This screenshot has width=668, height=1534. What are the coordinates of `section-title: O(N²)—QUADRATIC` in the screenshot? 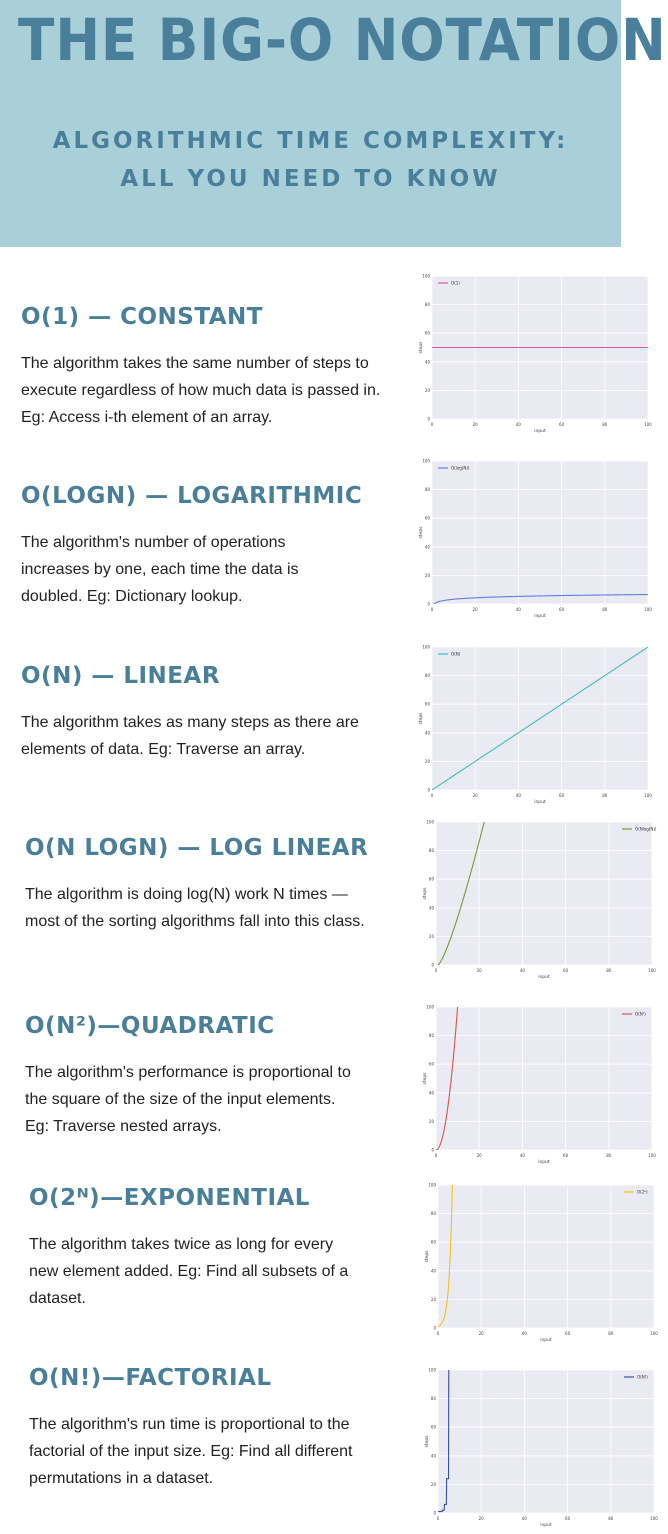 It's located at (150, 1026).